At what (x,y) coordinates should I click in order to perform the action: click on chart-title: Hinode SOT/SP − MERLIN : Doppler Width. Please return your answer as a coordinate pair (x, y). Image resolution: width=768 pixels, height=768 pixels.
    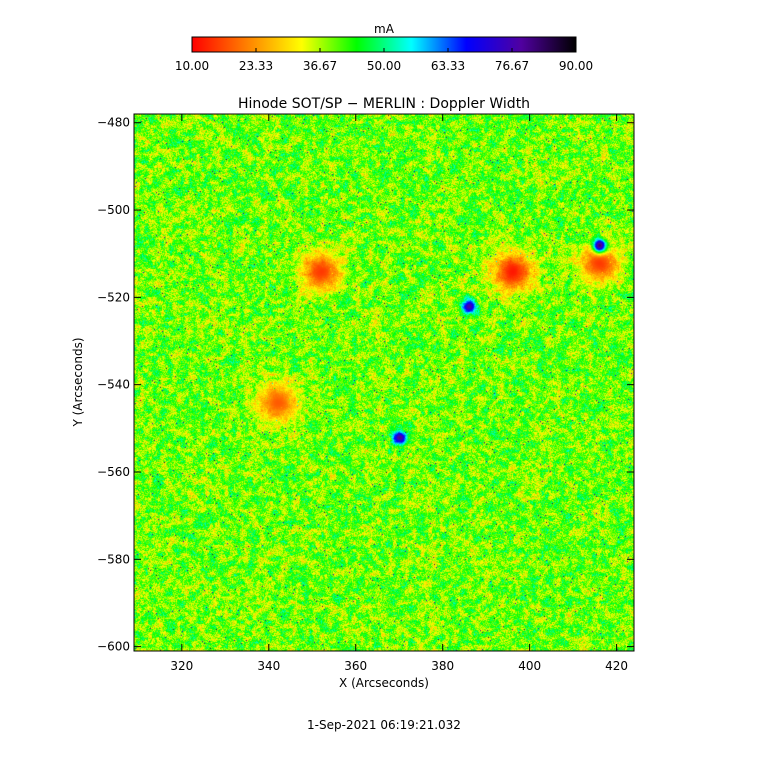
    Looking at the image, I should click on (384, 104).